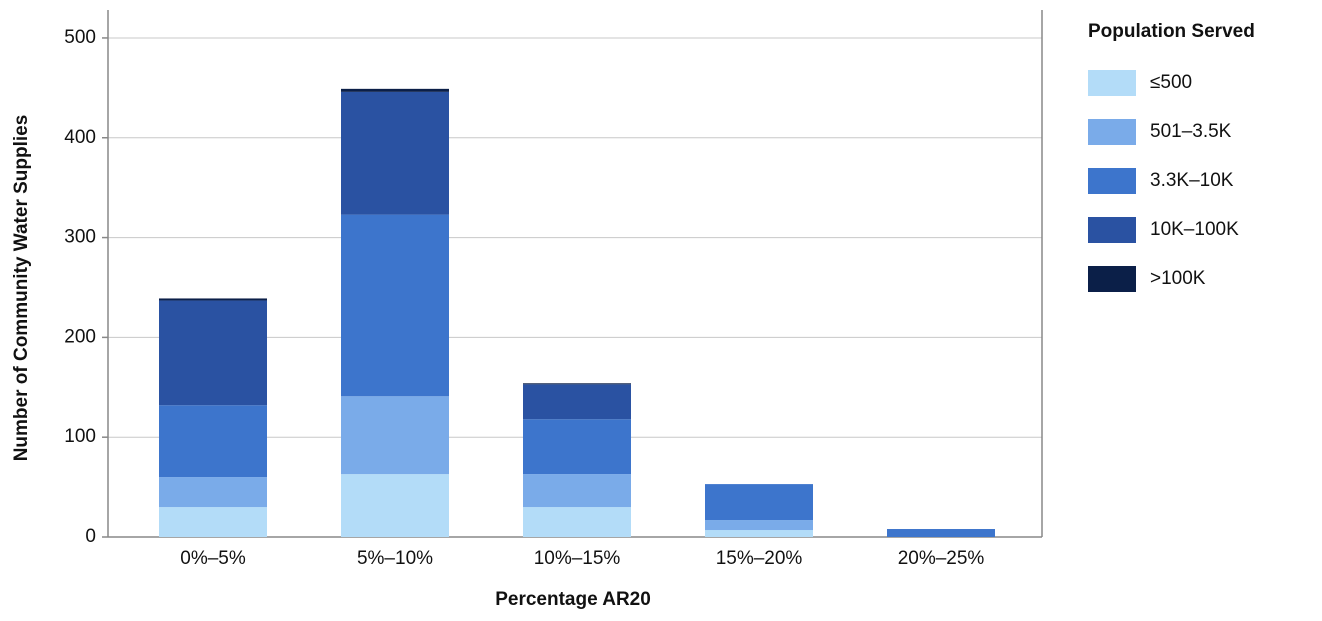 The height and width of the screenshot is (621, 1322). Describe the element at coordinates (1171, 31) in the screenshot. I see `legend-title: Population Served` at that location.